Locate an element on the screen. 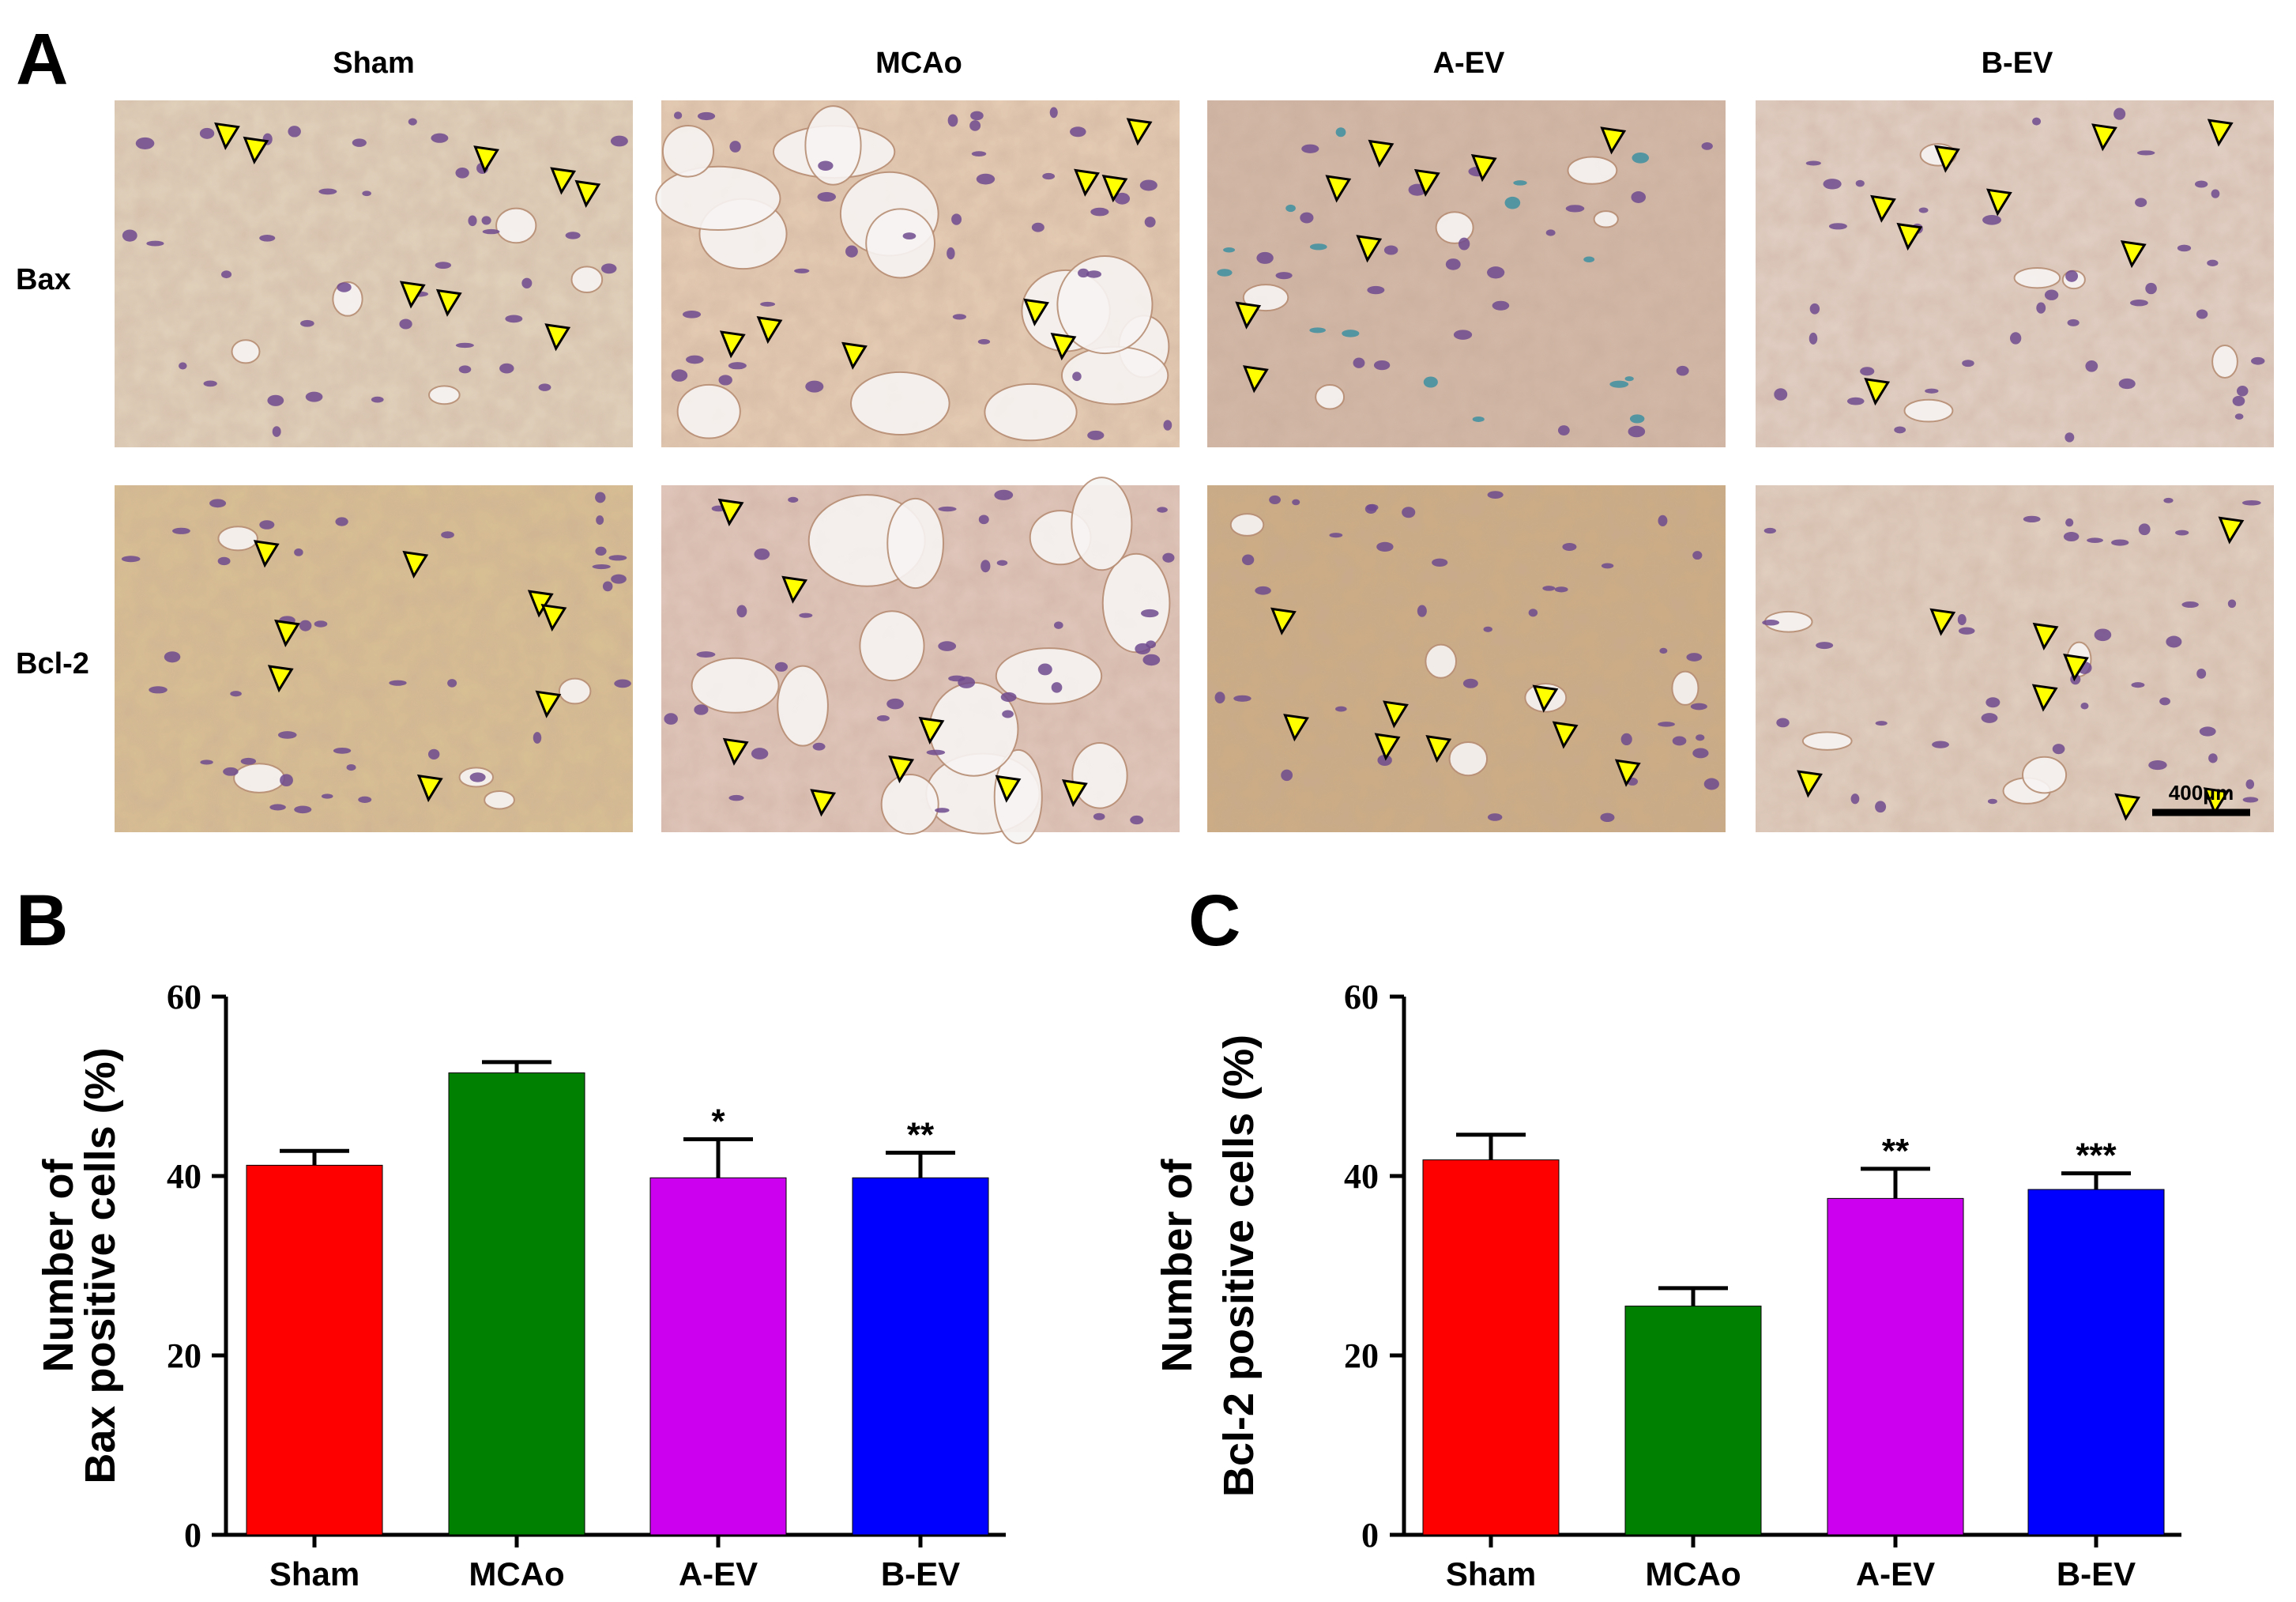 The width and height of the screenshot is (2296, 1602). category-label: MCAo is located at coordinates (516, 1574).